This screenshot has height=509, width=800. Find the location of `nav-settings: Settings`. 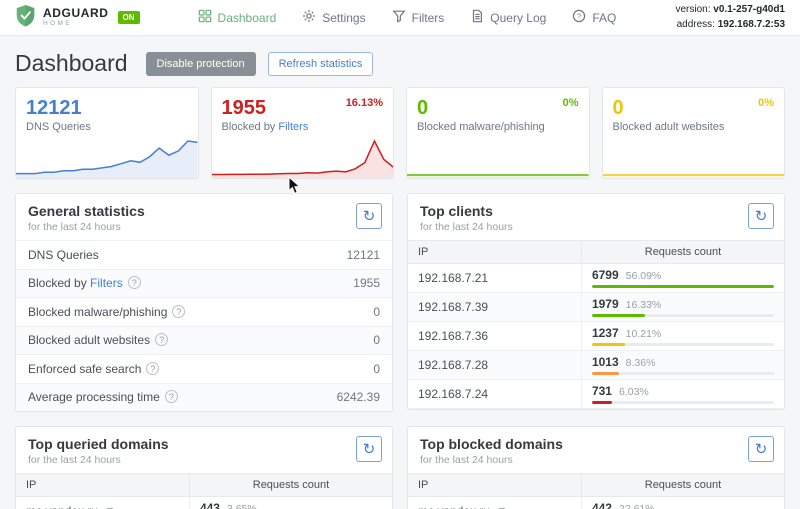

nav-settings: Settings is located at coordinates (334, 17).